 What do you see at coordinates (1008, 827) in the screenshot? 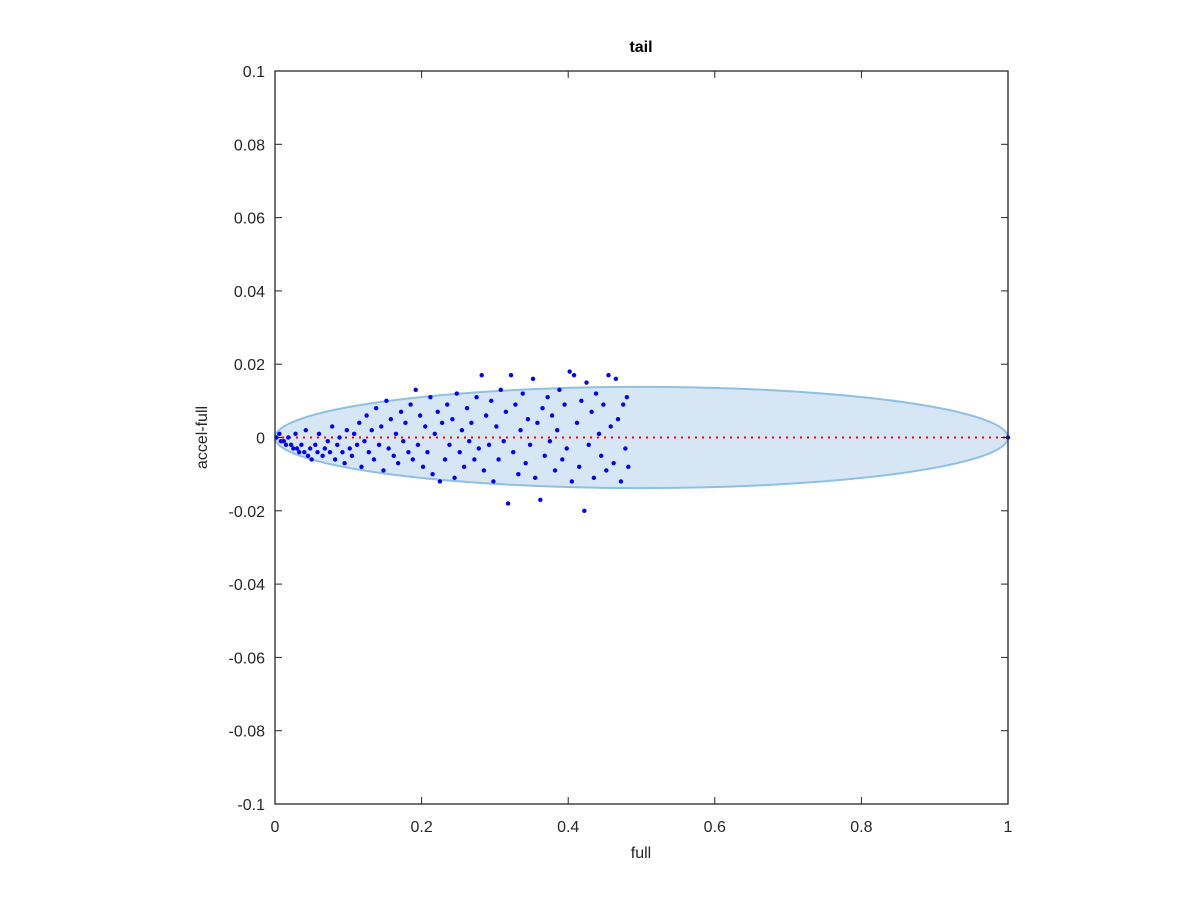
I see `x-tick-label: 1` at bounding box center [1008, 827].